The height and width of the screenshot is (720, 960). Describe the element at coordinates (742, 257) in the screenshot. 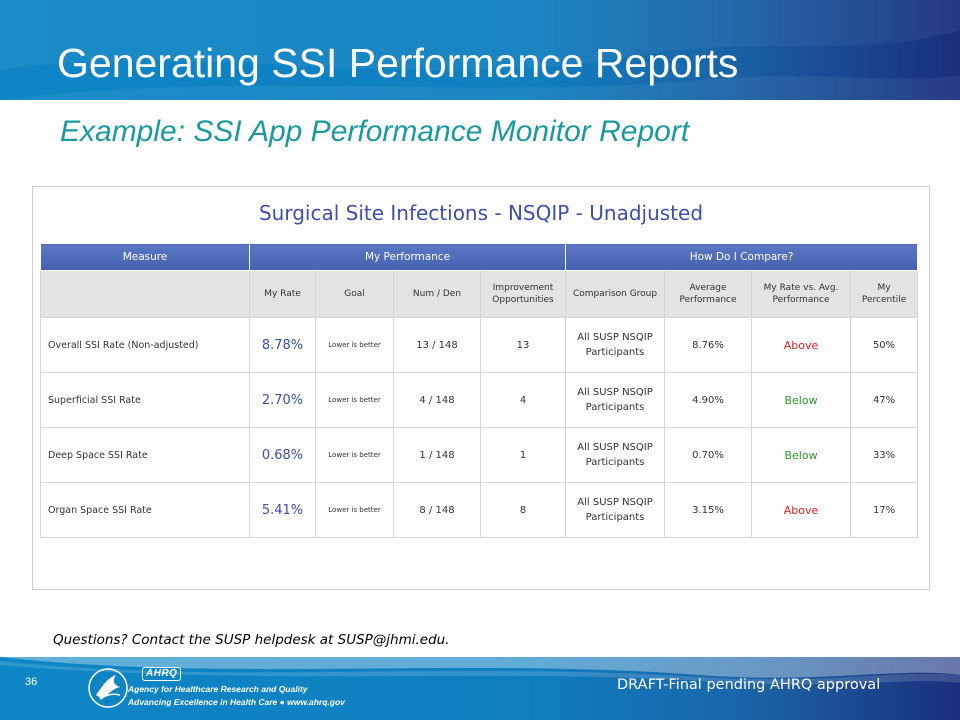

I see `how-compare-group-header: How Do I Compare?` at that location.